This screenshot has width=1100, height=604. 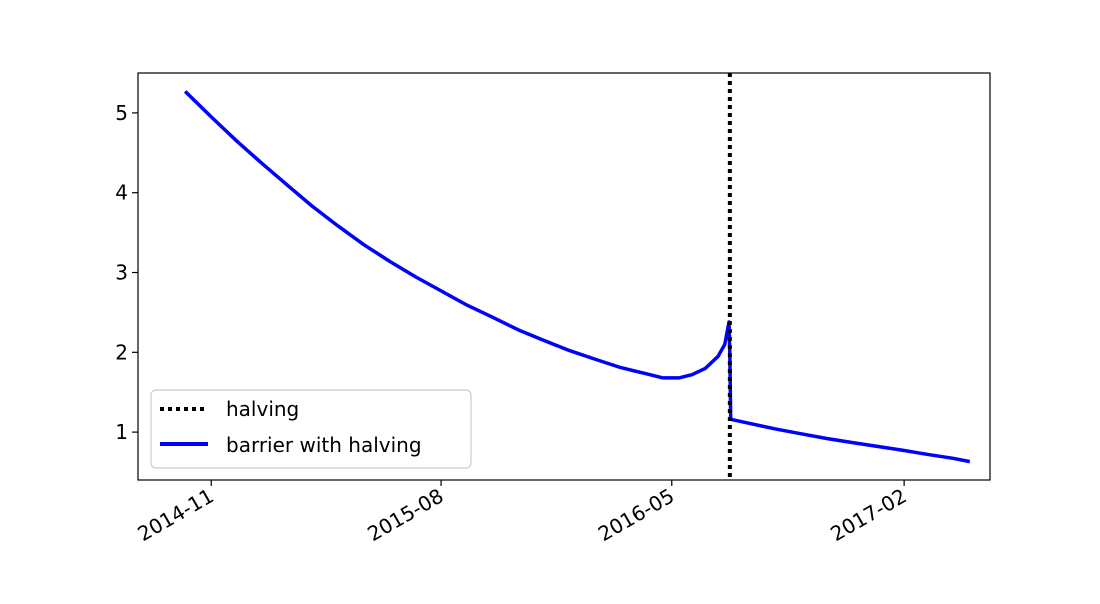 What do you see at coordinates (324, 445) in the screenshot?
I see `legend-label-barrier-with-halving: barrier with halving` at bounding box center [324, 445].